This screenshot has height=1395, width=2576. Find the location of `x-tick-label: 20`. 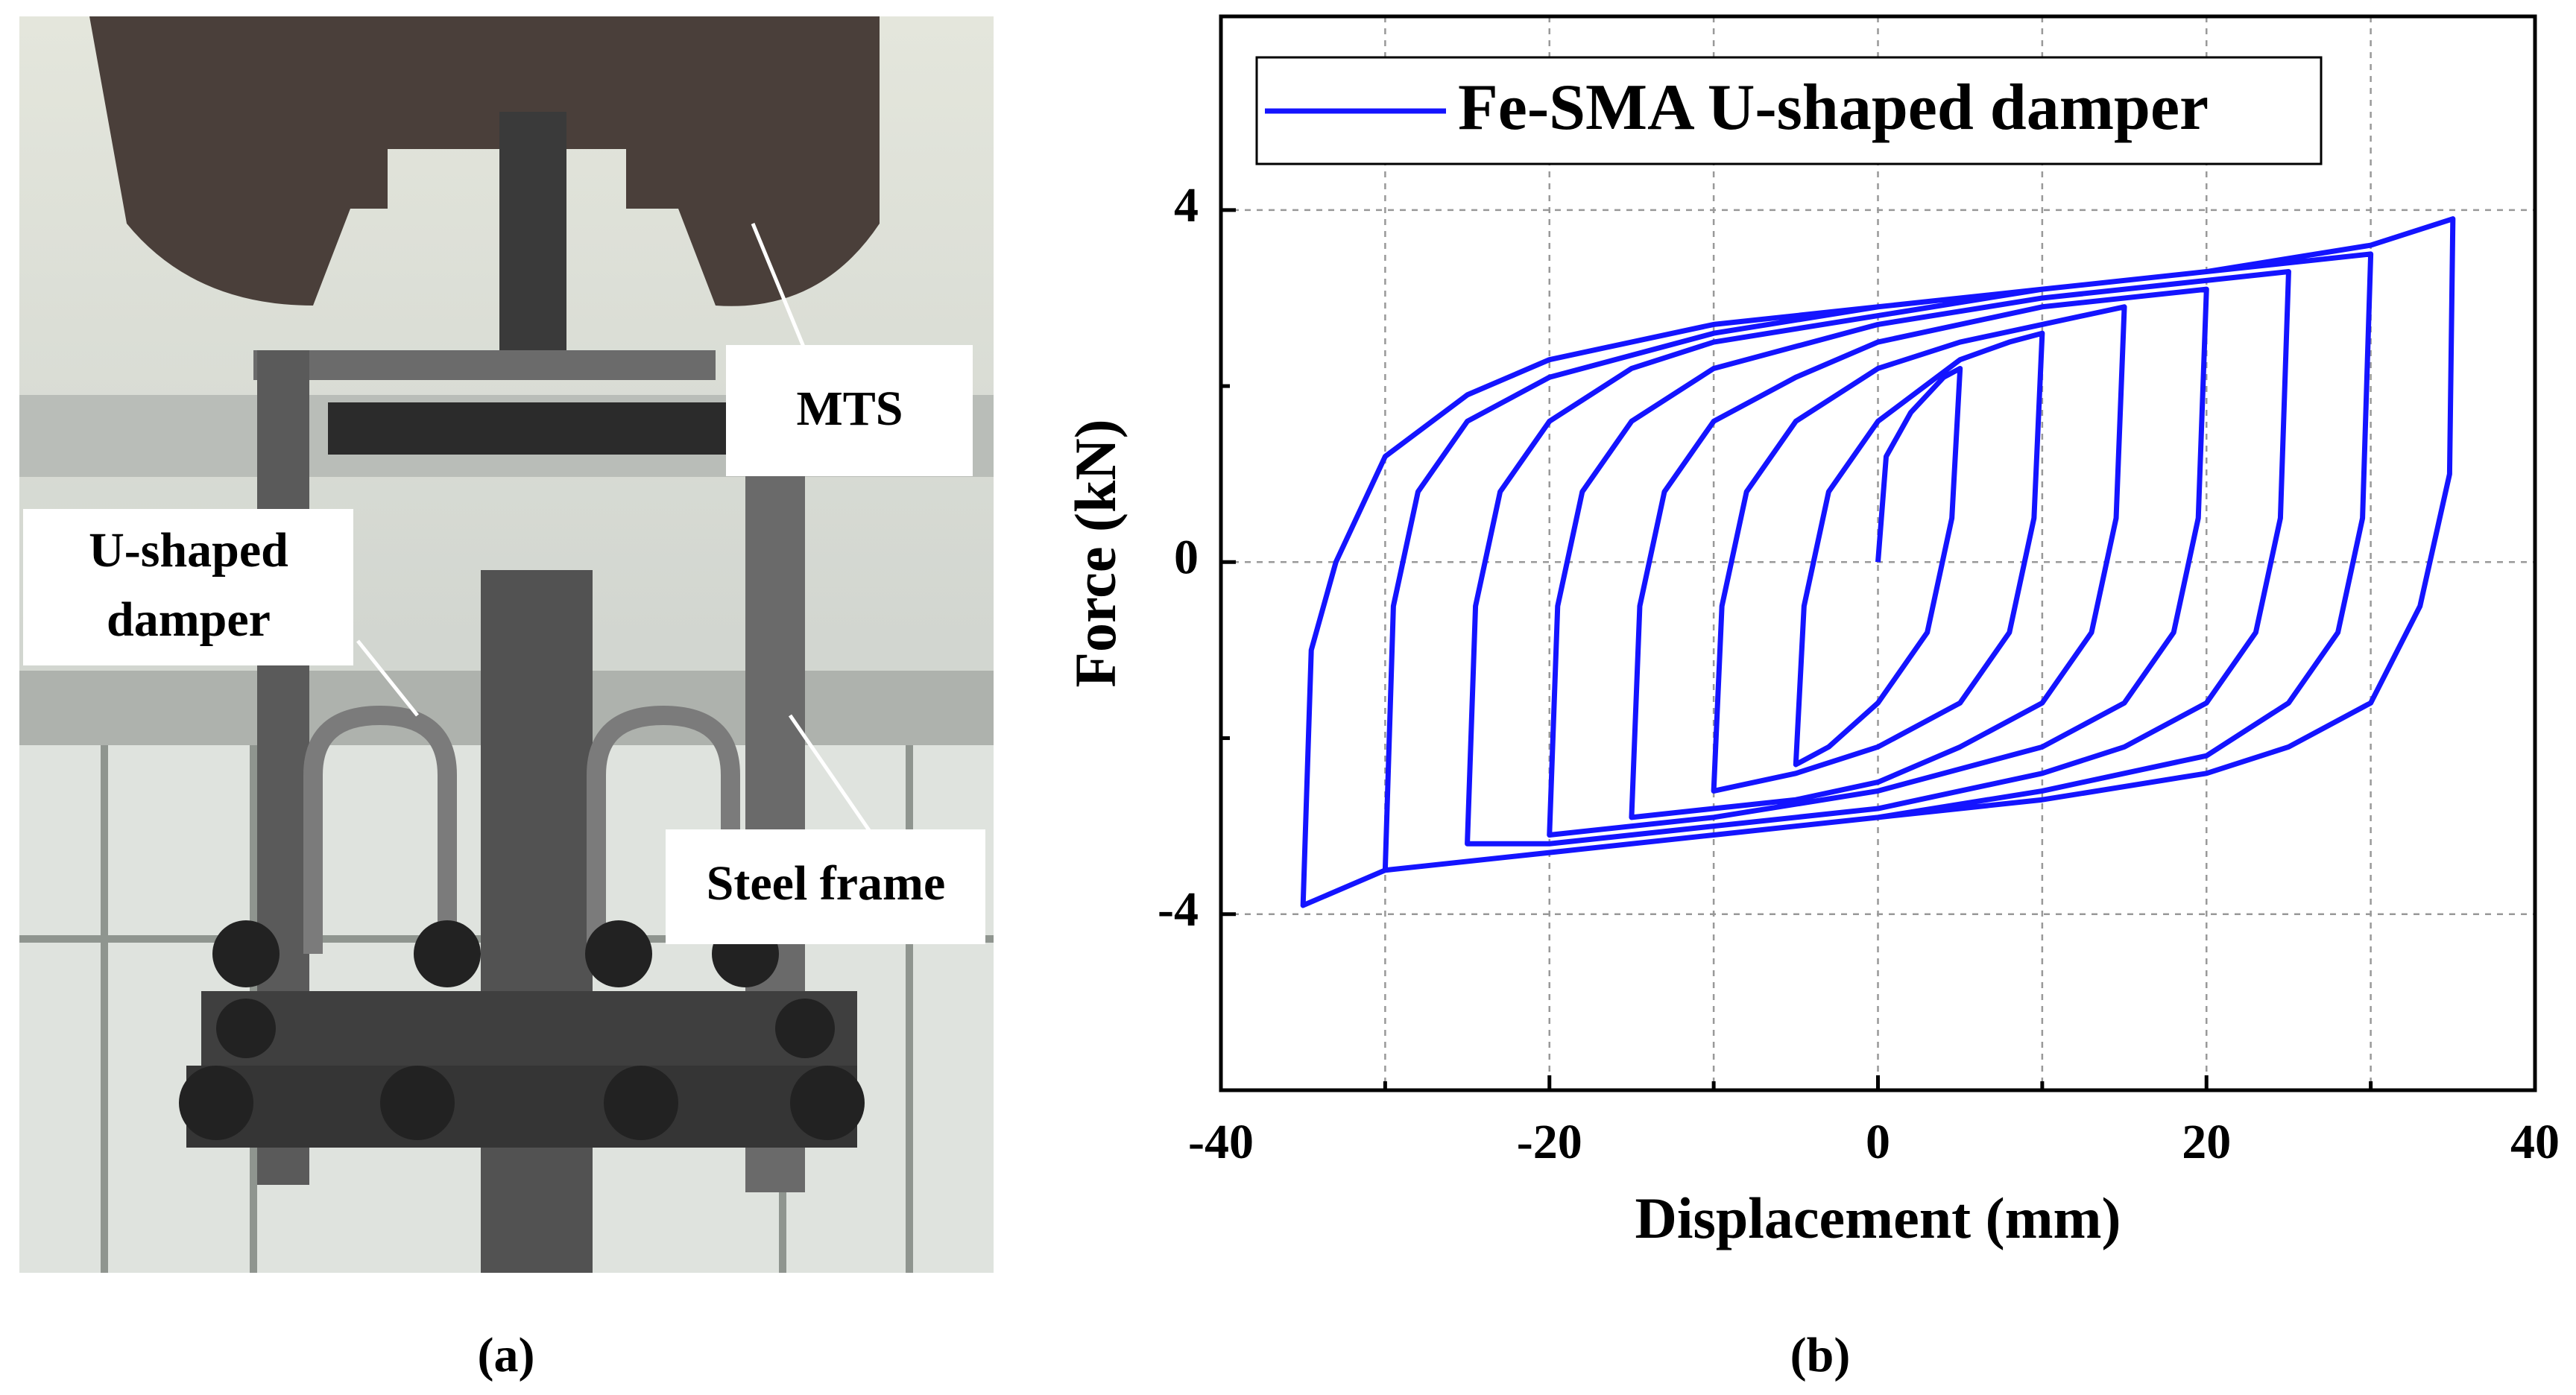

x-tick-label: 20 is located at coordinates (2206, 1142).